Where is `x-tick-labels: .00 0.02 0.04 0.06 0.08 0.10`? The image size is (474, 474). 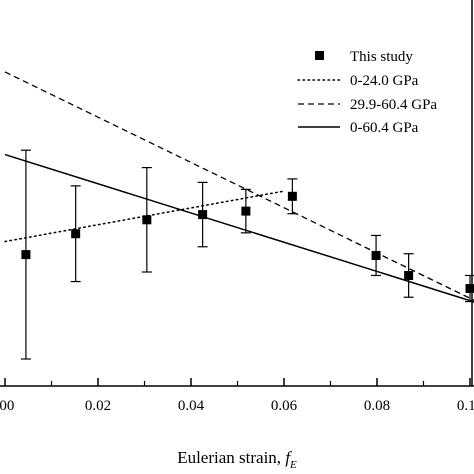
x-tick-labels: .00 0.02 0.04 0.06 0.08 0.10 is located at coordinates (237, 406).